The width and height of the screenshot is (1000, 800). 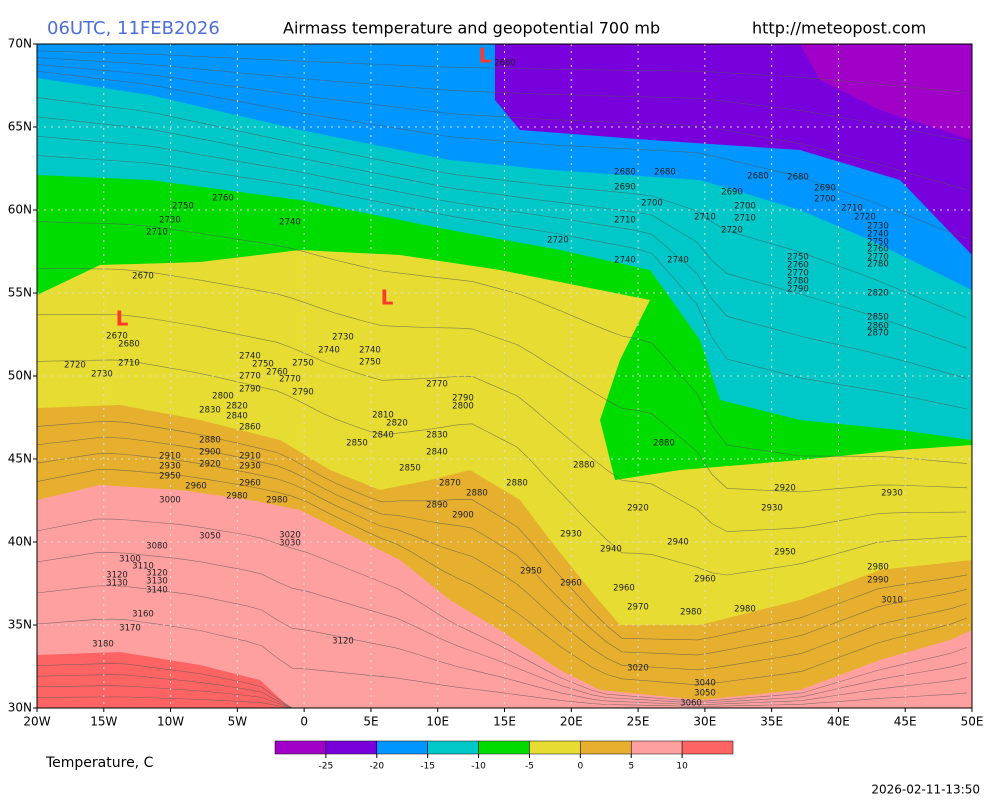 I want to click on lat-label: 45N, so click(x=20, y=459).